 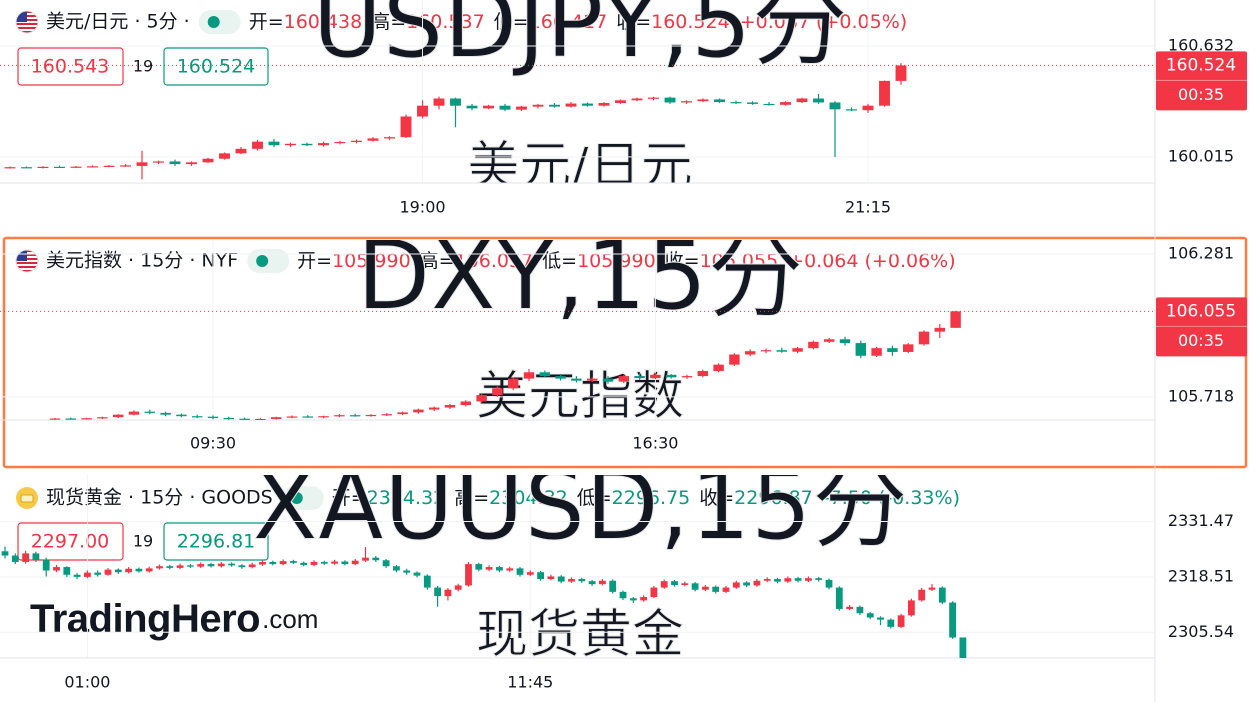 I want to click on change: +0.087 (+0.05%), so click(x=823, y=22).